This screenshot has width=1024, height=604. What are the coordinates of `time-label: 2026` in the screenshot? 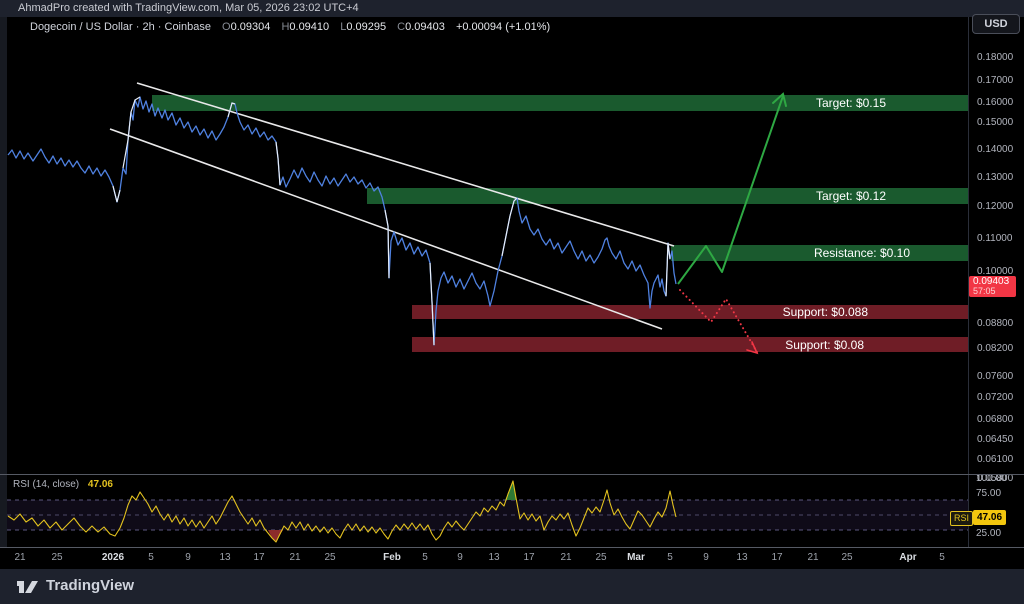 It's located at (113, 557).